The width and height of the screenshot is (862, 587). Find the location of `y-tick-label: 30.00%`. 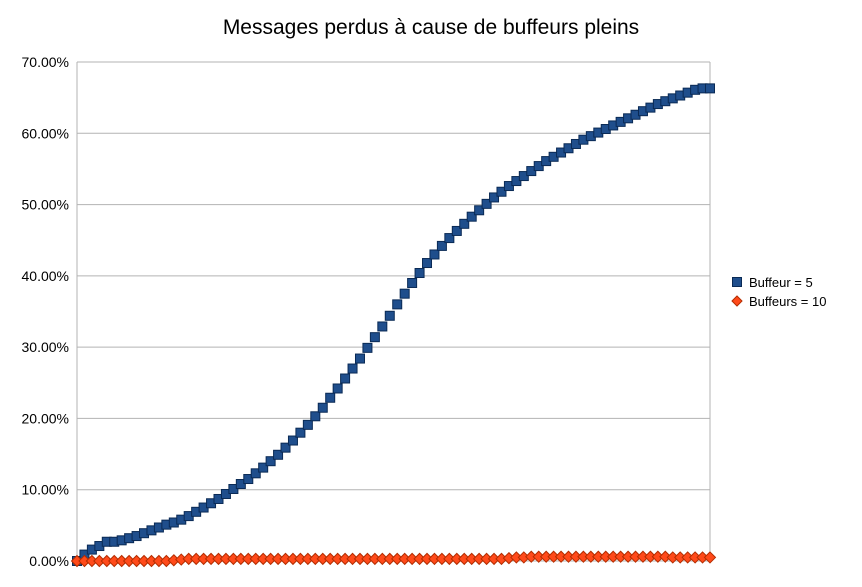

y-tick-label: 30.00% is located at coordinates (45, 347).